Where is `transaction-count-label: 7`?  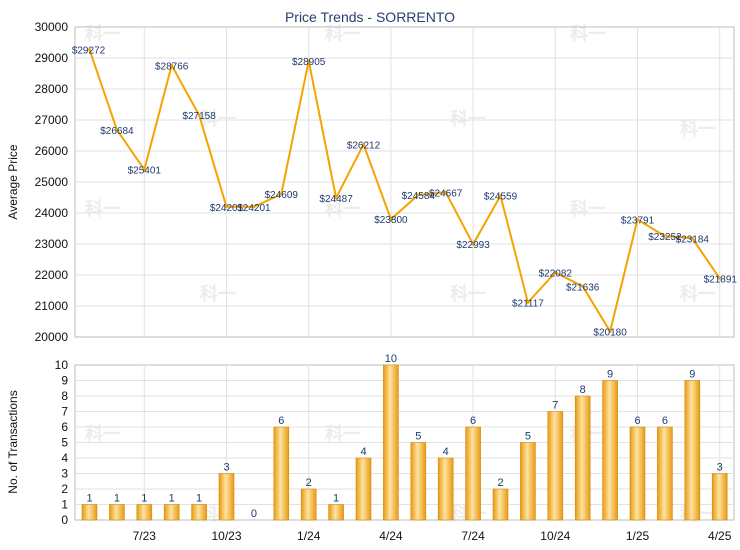 transaction-count-label: 7 is located at coordinates (555, 406).